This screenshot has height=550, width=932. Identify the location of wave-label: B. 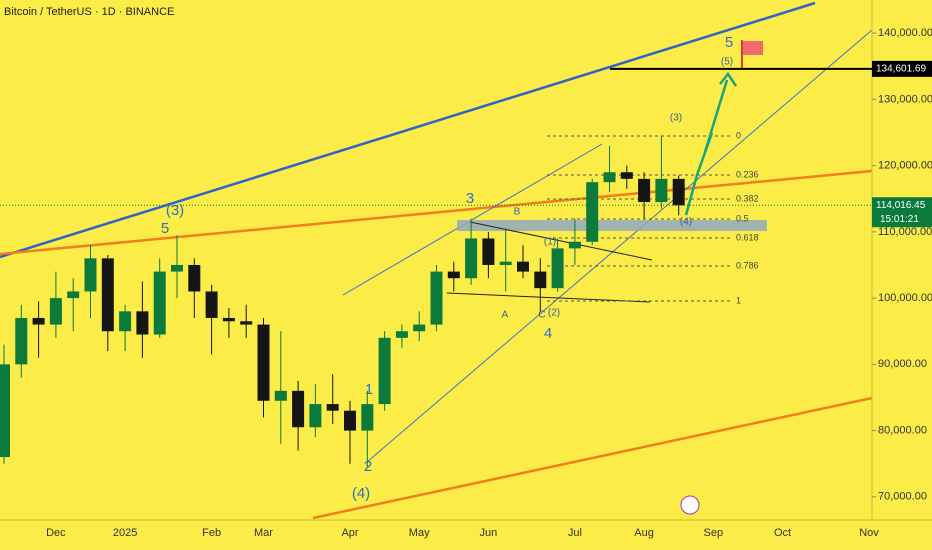
(517, 212).